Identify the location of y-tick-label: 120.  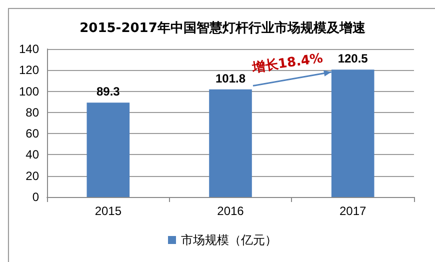
(29, 70).